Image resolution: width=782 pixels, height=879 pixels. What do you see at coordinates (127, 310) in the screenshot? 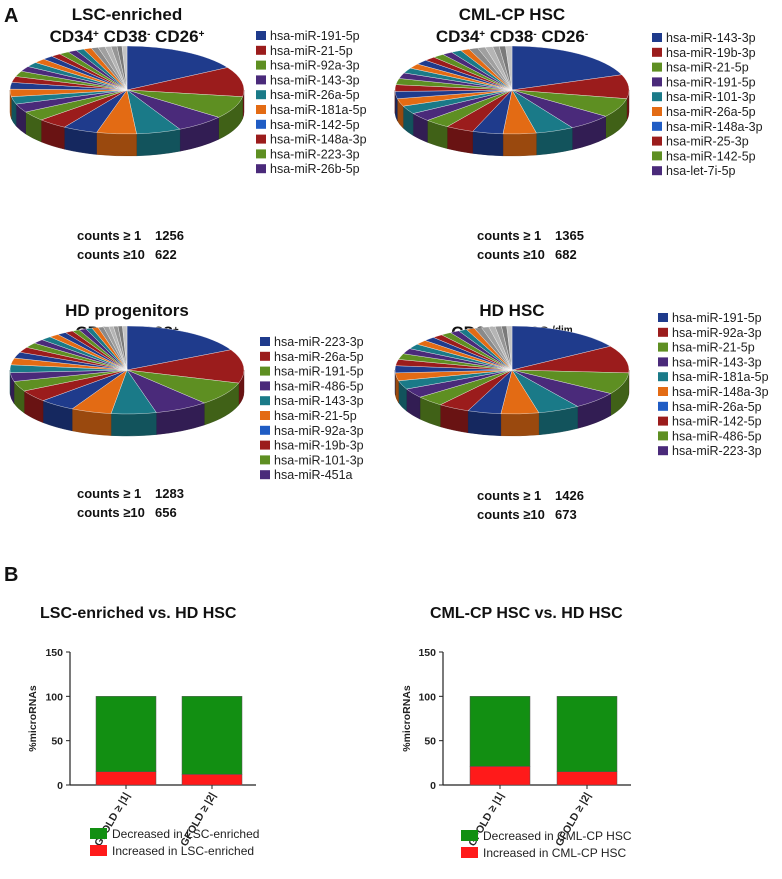
I see `pie-title: HD progenitors` at bounding box center [127, 310].